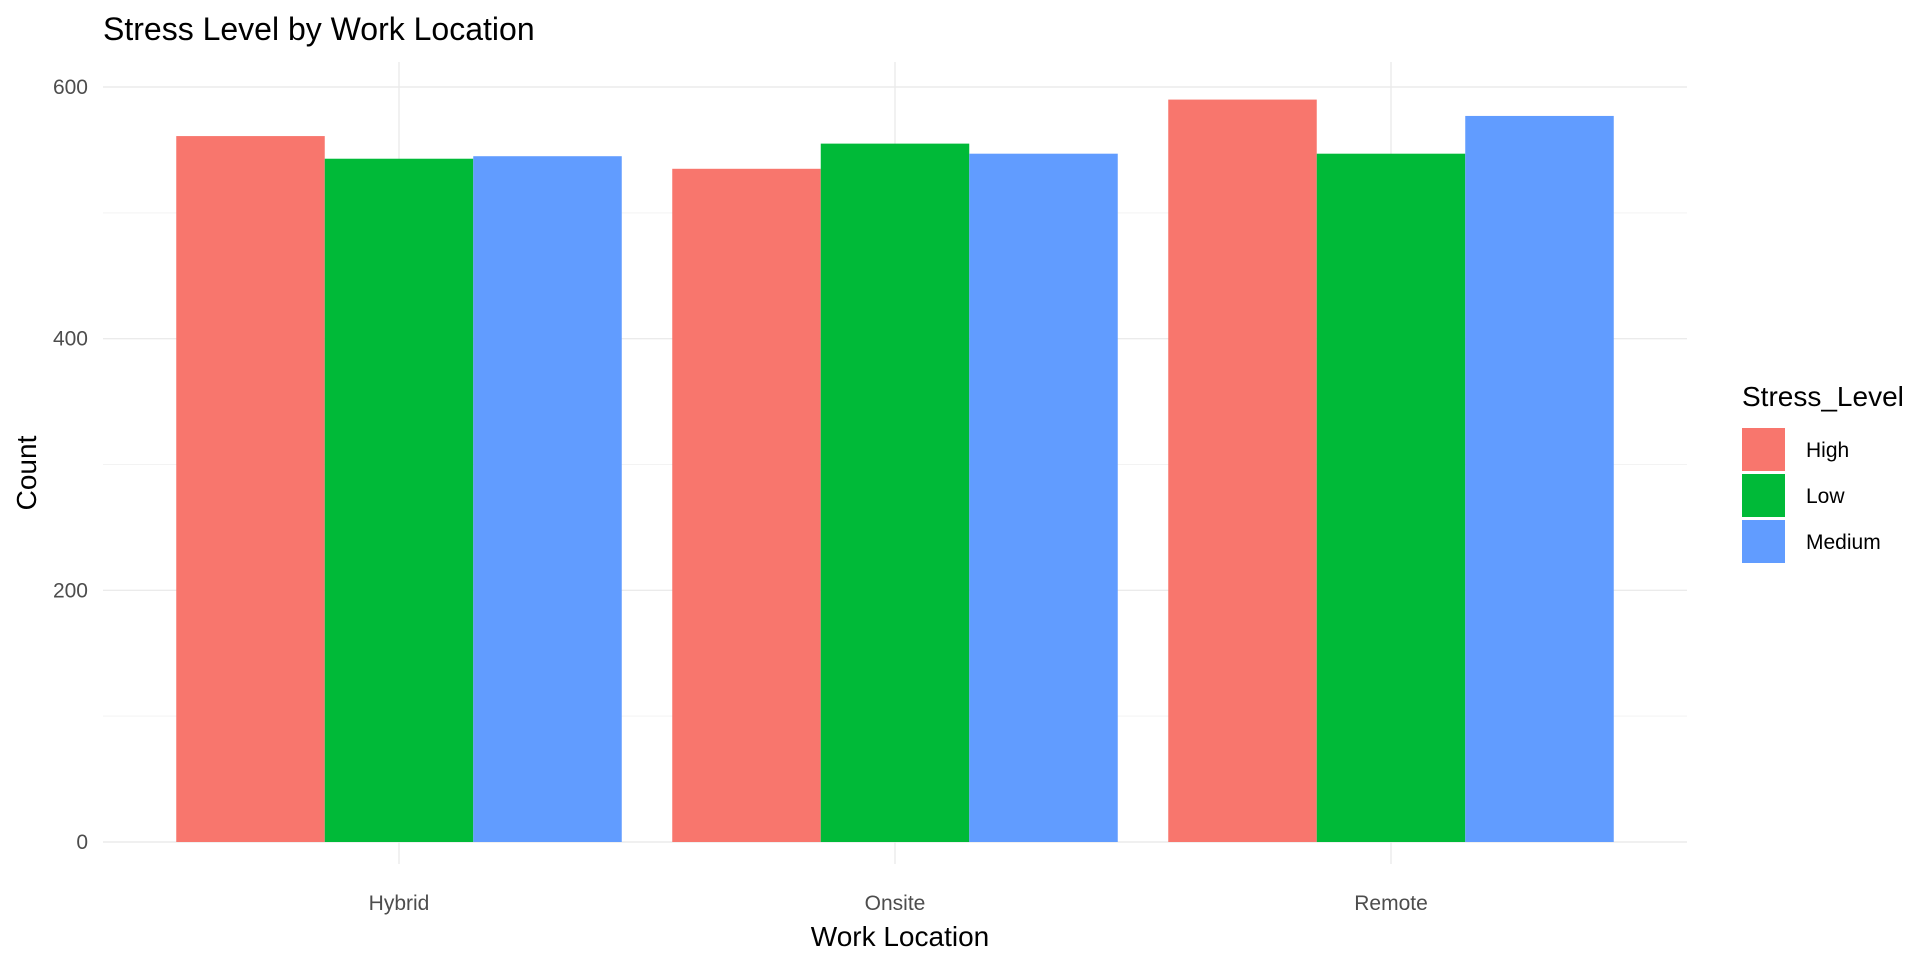 The image size is (1920, 960). What do you see at coordinates (547, 499) in the screenshot?
I see `bar-hybrid-medium` at bounding box center [547, 499].